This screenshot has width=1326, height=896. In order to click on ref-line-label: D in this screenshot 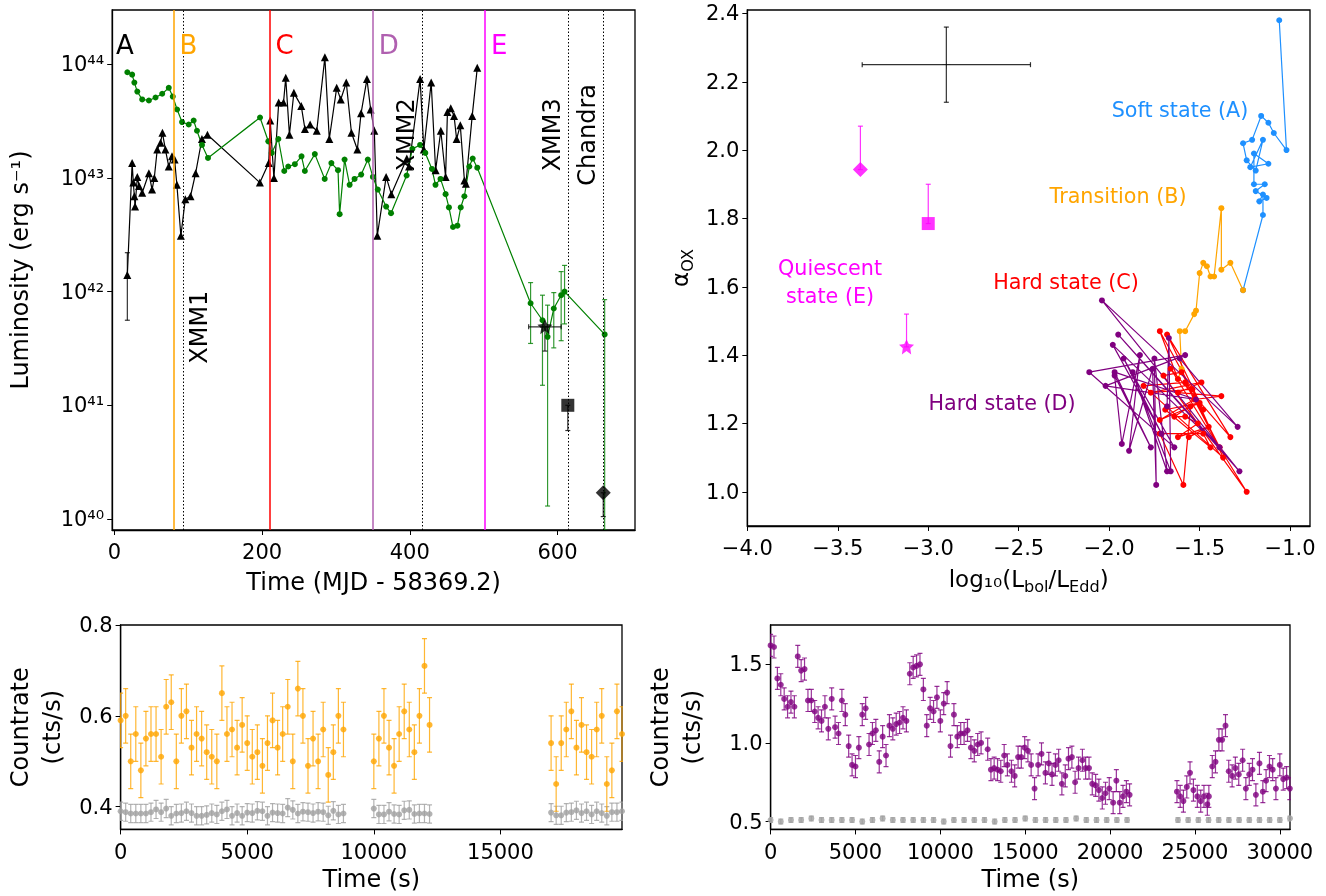, I will do `click(388, 45)`.